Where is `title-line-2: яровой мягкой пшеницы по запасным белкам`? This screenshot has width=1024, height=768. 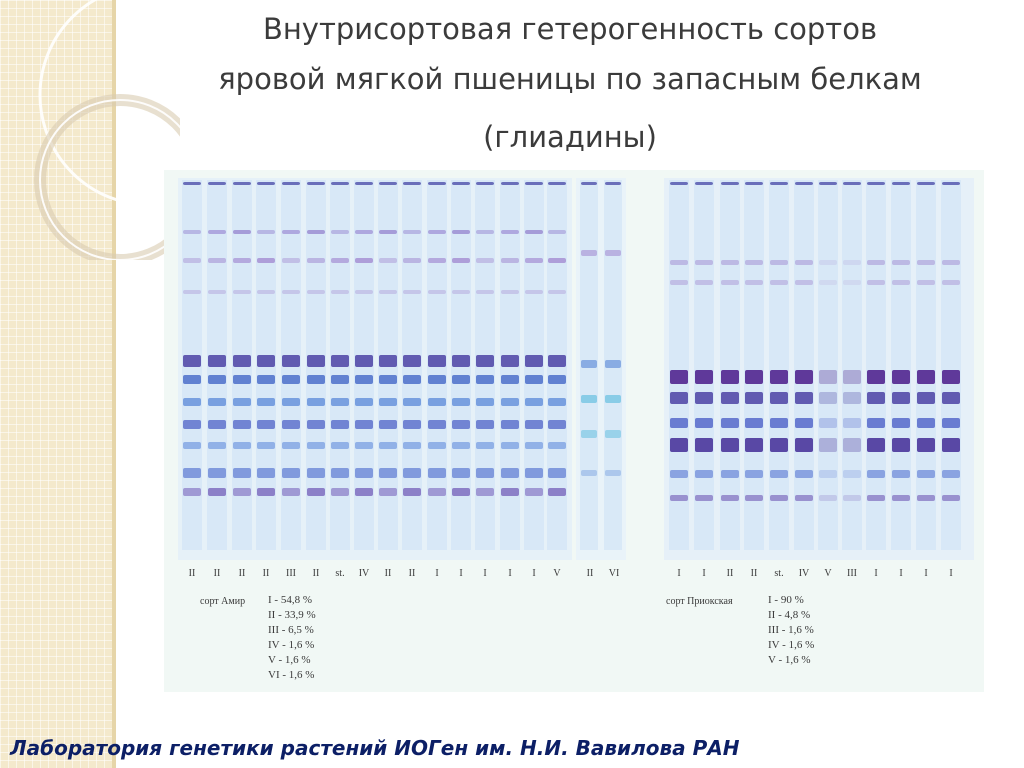 title-line-2: яровой мягкой пшеницы по запасным белкам is located at coordinates (570, 79).